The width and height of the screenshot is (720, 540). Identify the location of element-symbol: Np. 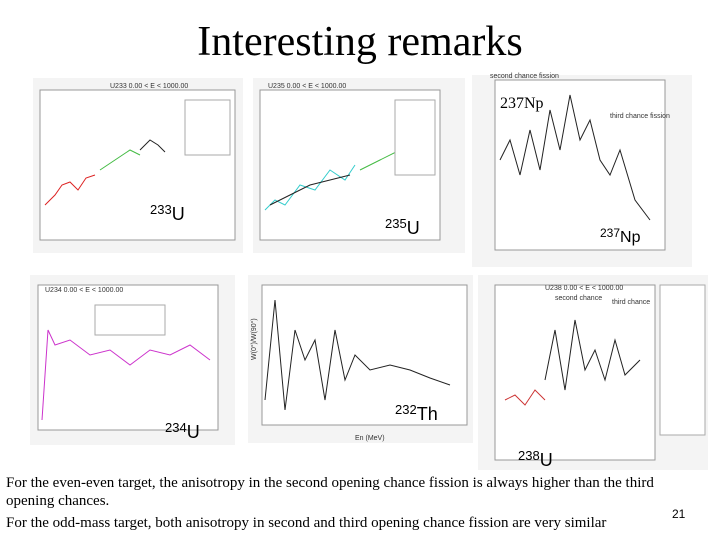
(630, 237).